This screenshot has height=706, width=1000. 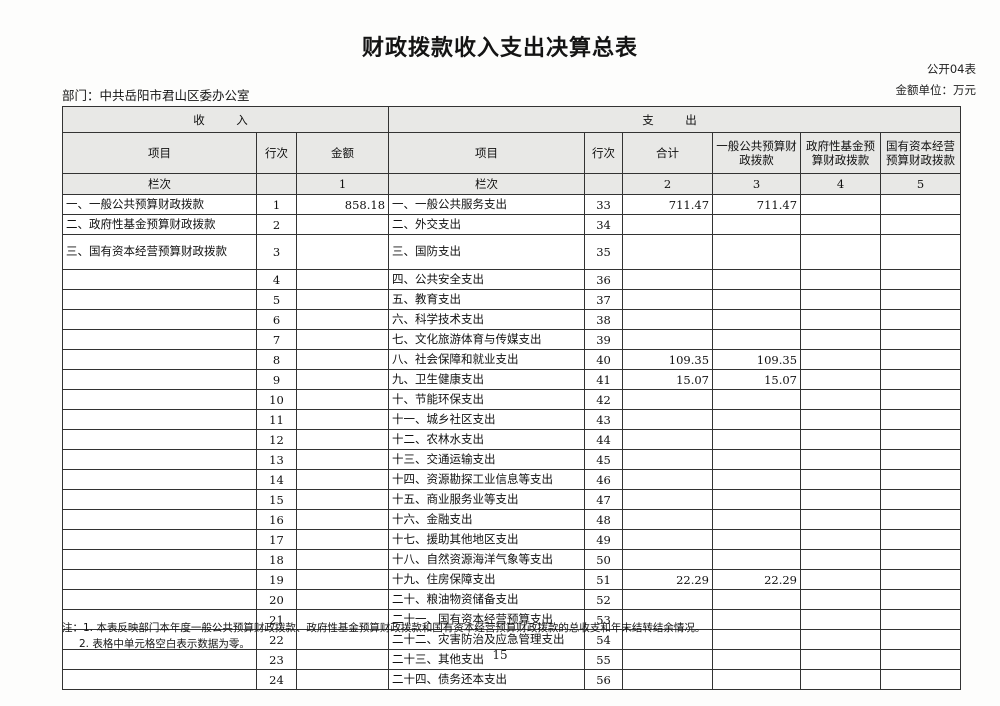 I want to click on expense-item-cell: 二十四、债务还本支出, so click(x=487, y=679).